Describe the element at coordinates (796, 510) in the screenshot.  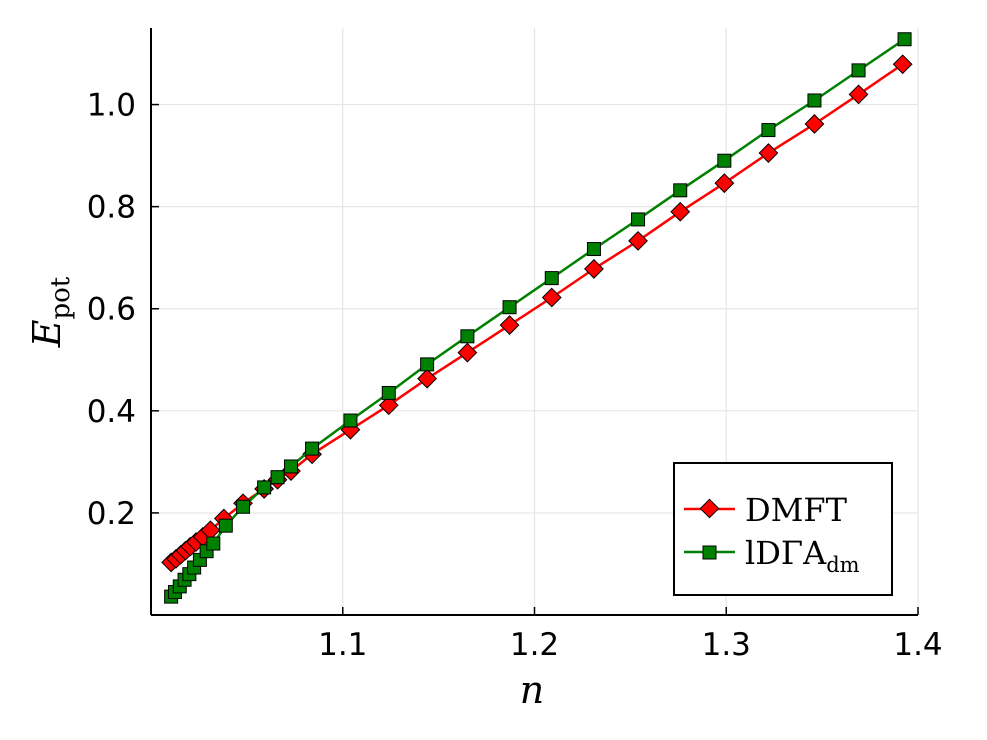
I see `legend-label-dmft: DMFT` at that location.